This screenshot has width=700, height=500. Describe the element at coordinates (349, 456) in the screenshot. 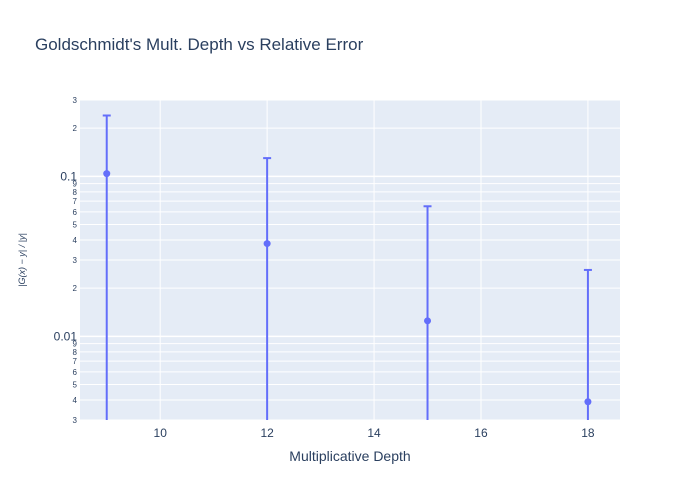

I see `x-axis-title: Multiplicative Depth` at that location.